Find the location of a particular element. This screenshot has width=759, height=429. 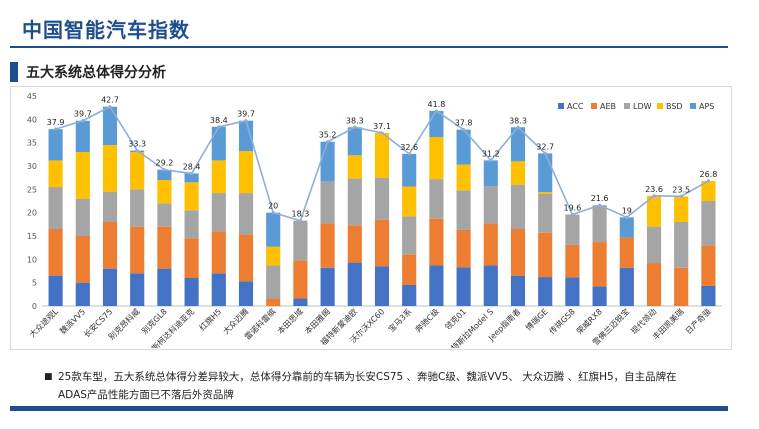

category-label: 传祺GS8 is located at coordinates (562, 321).